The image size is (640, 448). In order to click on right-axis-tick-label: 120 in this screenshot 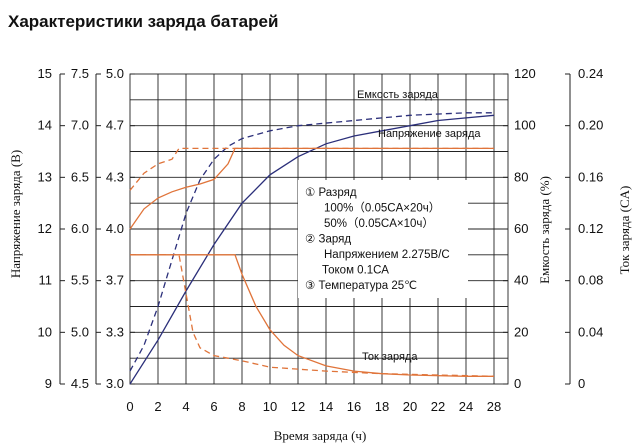, I will do `click(525, 73)`.